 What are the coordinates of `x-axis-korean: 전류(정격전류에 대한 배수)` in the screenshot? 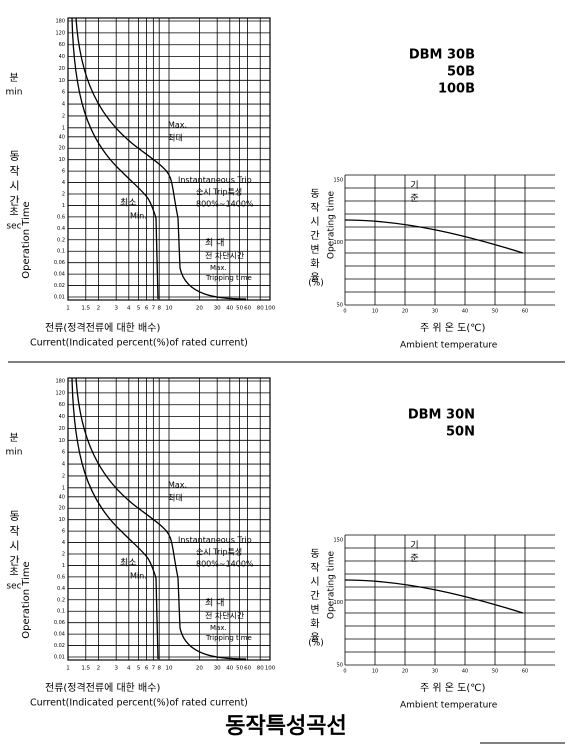 It's located at (102, 327).